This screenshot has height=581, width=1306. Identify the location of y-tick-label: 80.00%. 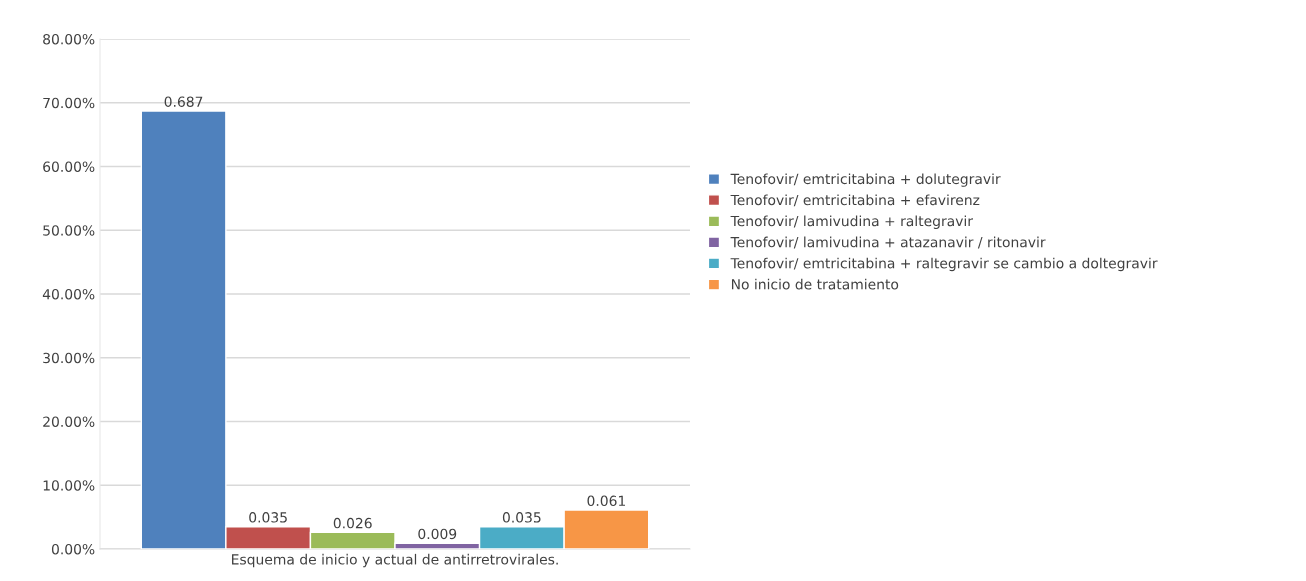
(69, 39).